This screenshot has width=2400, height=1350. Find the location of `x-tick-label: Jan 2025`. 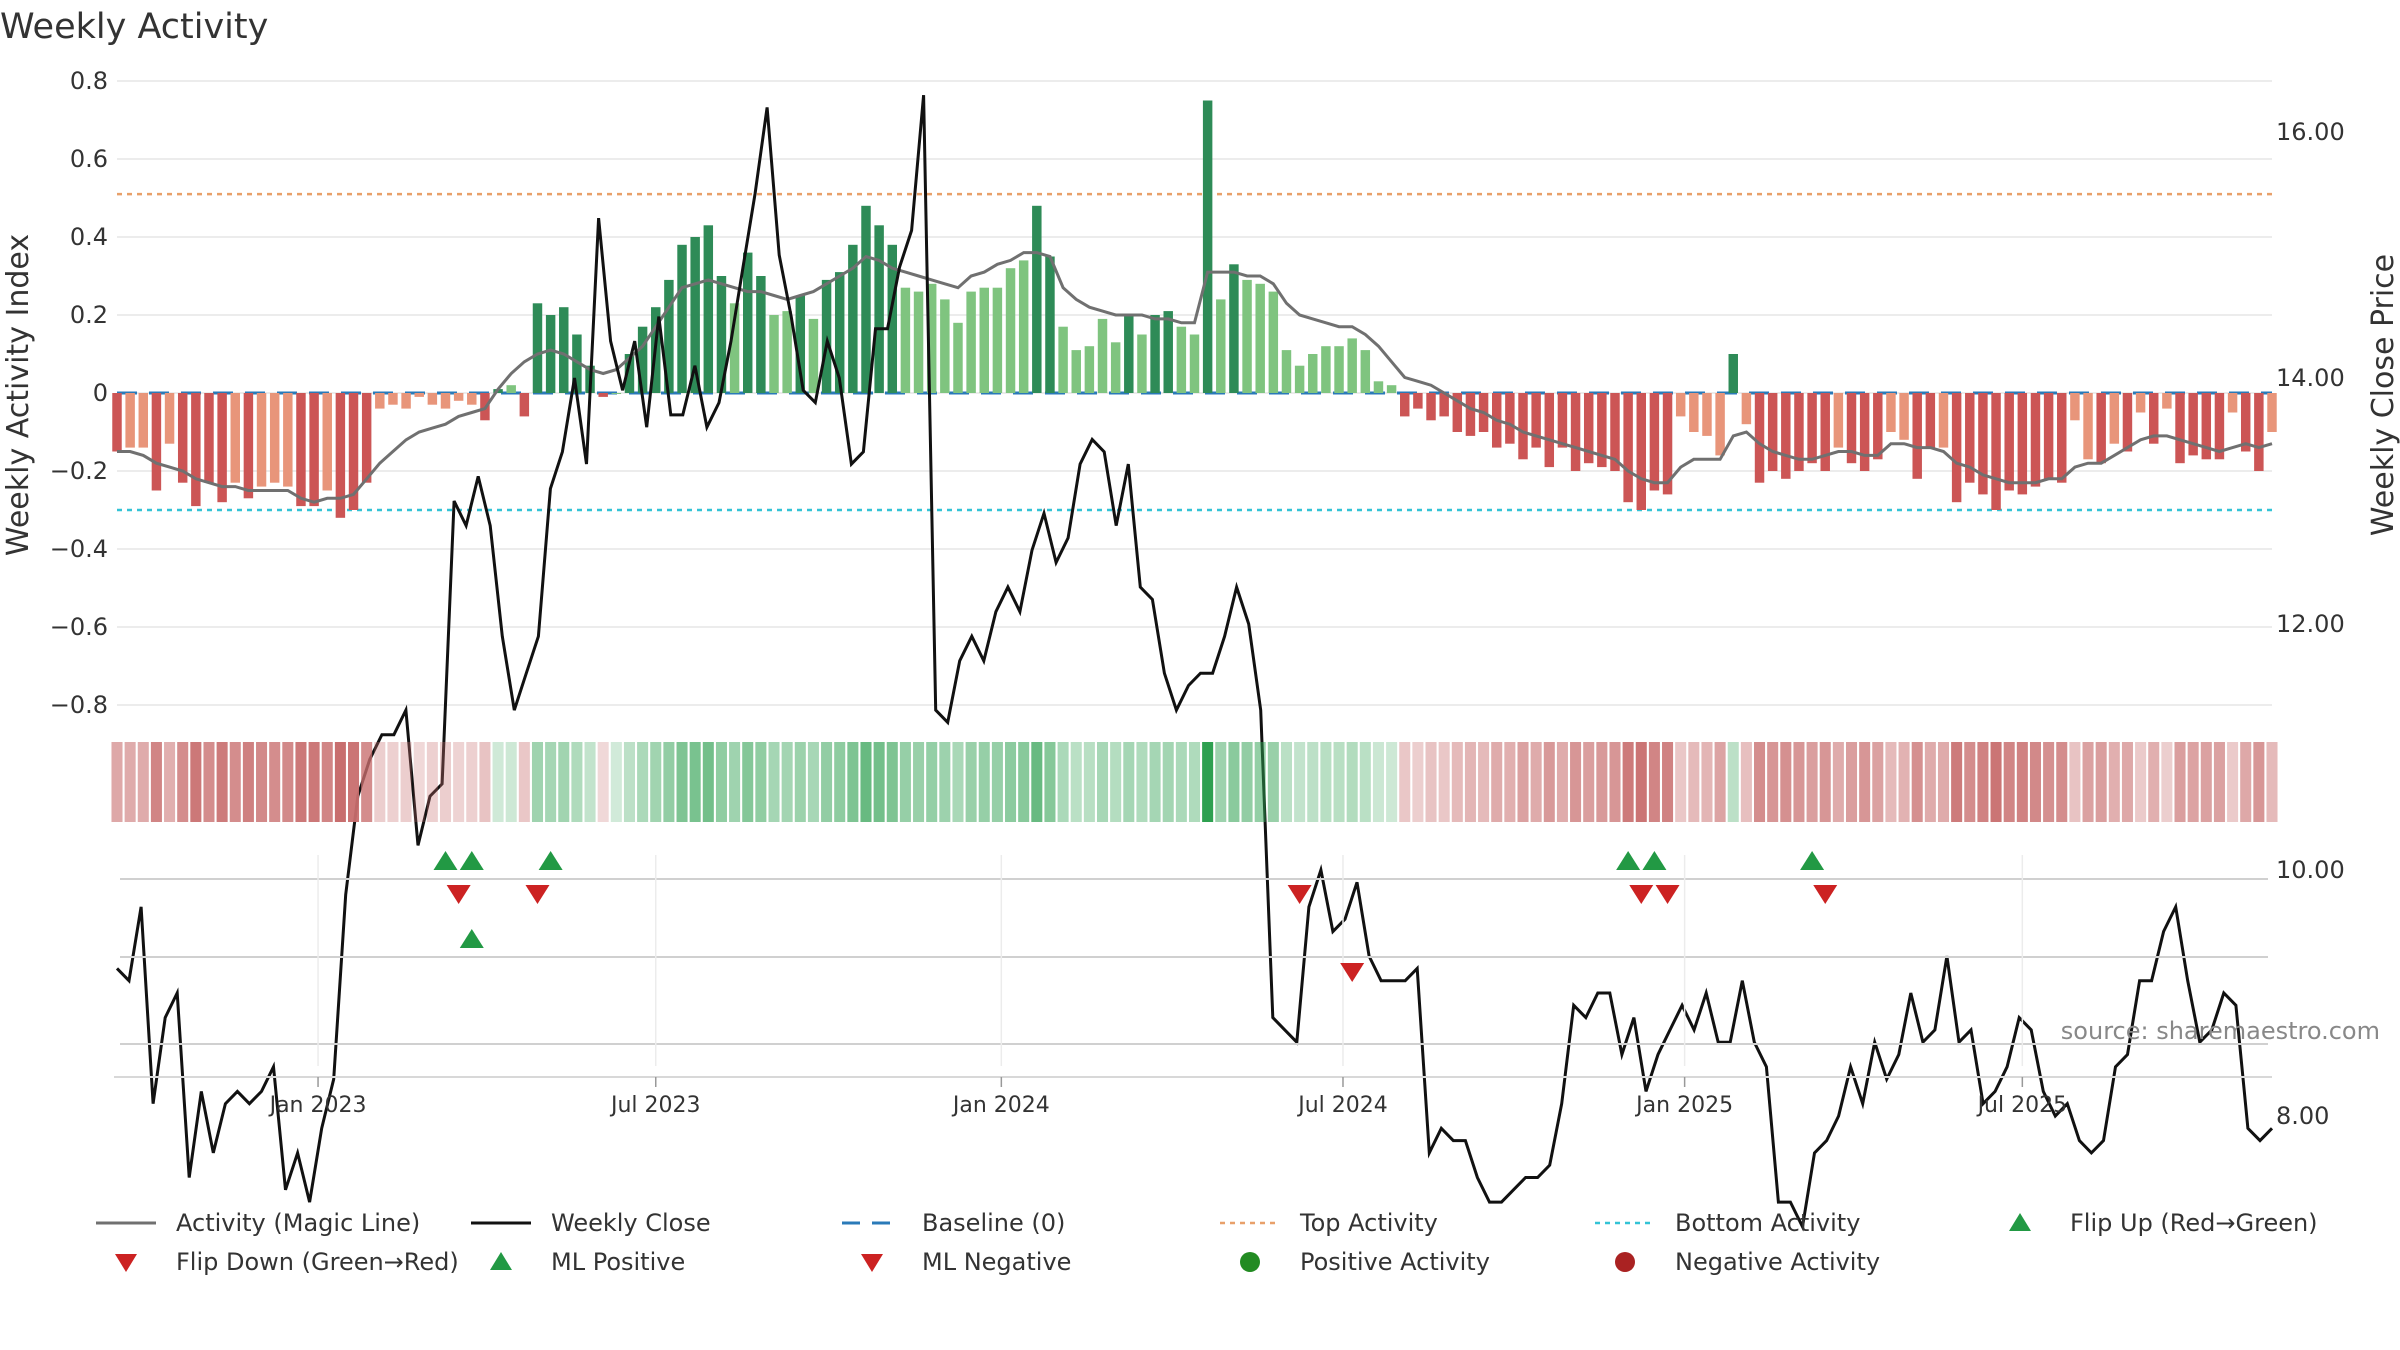

x-tick-label: Jan 2025 is located at coordinates (1683, 1105).